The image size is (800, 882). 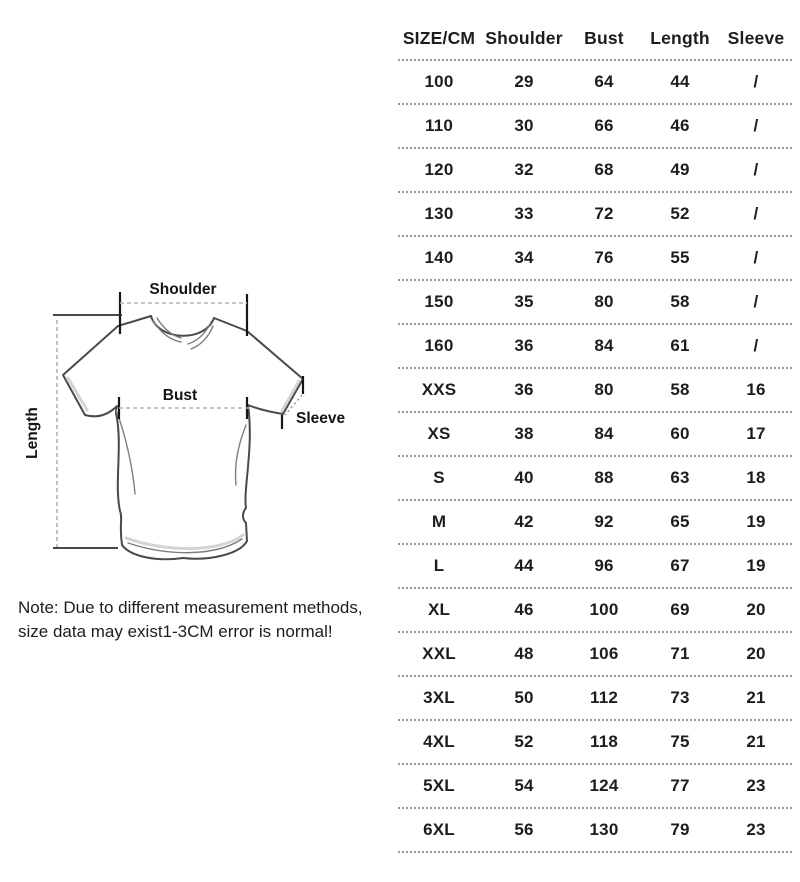 What do you see at coordinates (524, 125) in the screenshot?
I see `cell-shoulder: 30` at bounding box center [524, 125].